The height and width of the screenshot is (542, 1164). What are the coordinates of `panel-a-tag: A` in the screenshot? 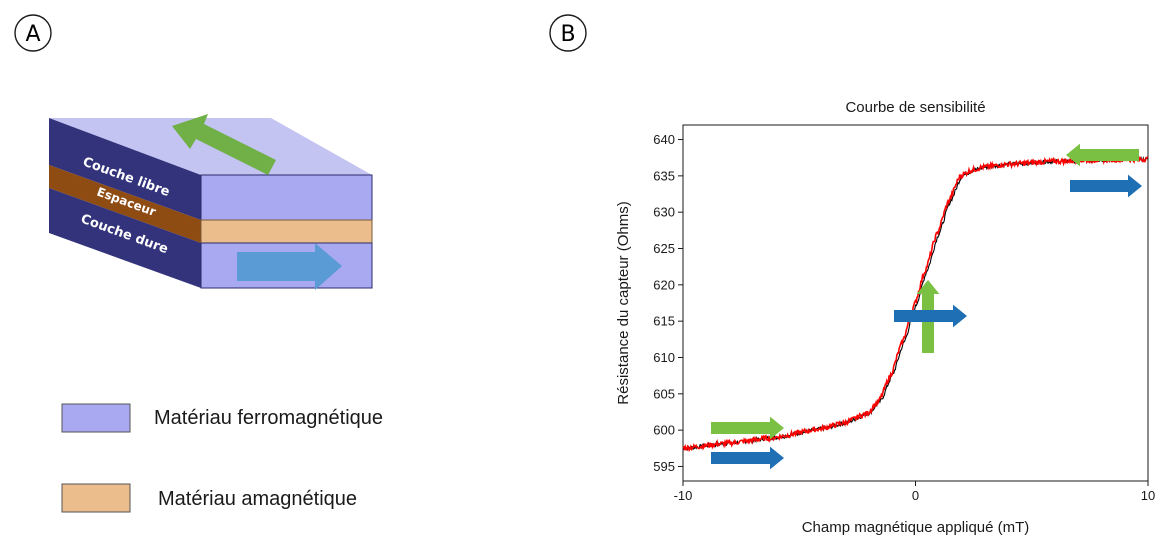 It's located at (33, 33).